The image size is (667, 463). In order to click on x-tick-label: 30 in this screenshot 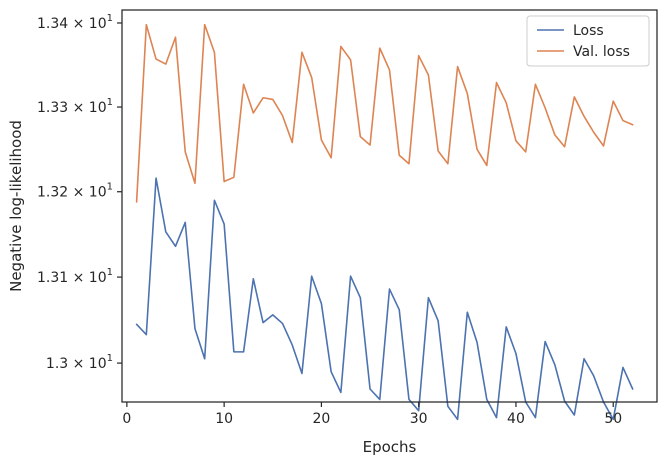, I will do `click(419, 419)`.